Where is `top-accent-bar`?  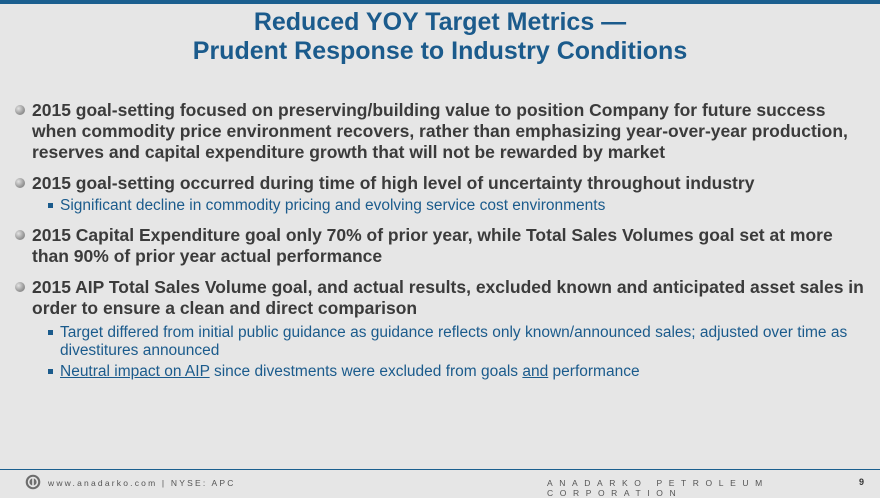
top-accent-bar is located at coordinates (440, 2).